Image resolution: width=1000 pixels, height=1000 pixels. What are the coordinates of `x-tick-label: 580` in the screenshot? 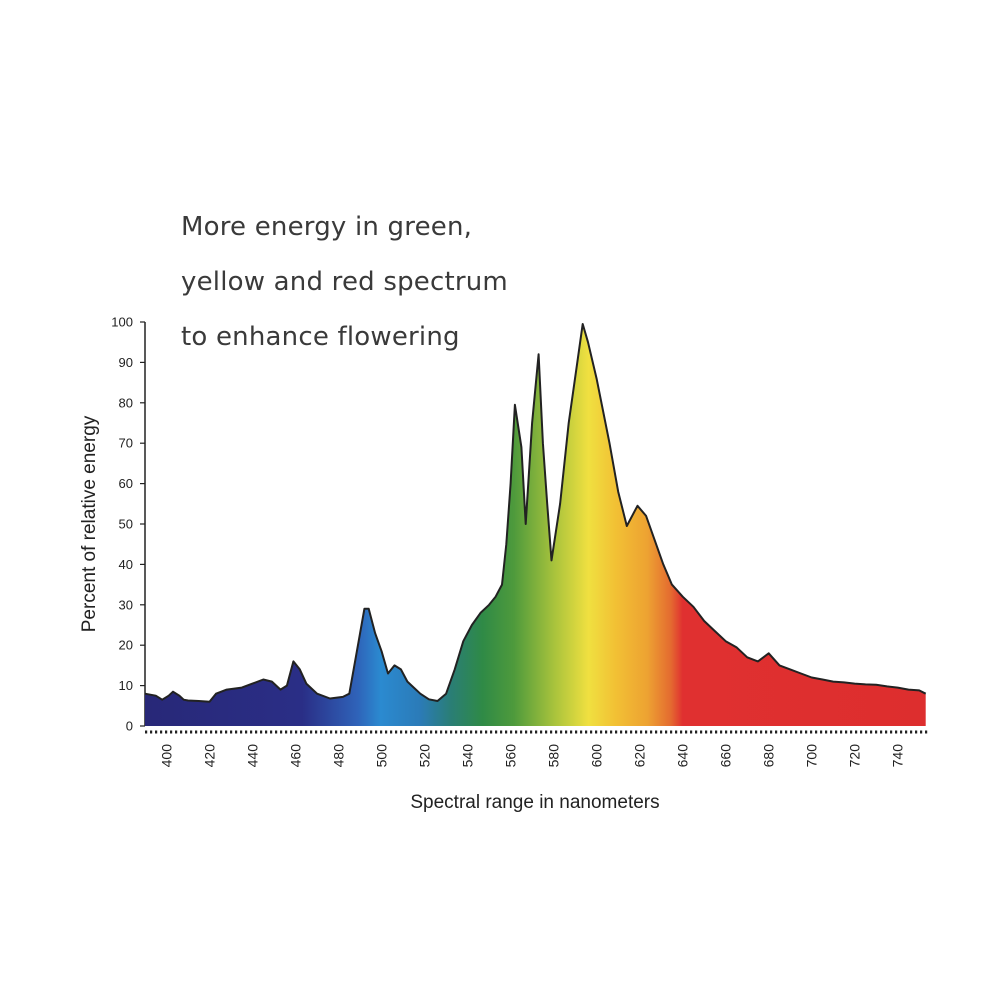 It's located at (554, 756).